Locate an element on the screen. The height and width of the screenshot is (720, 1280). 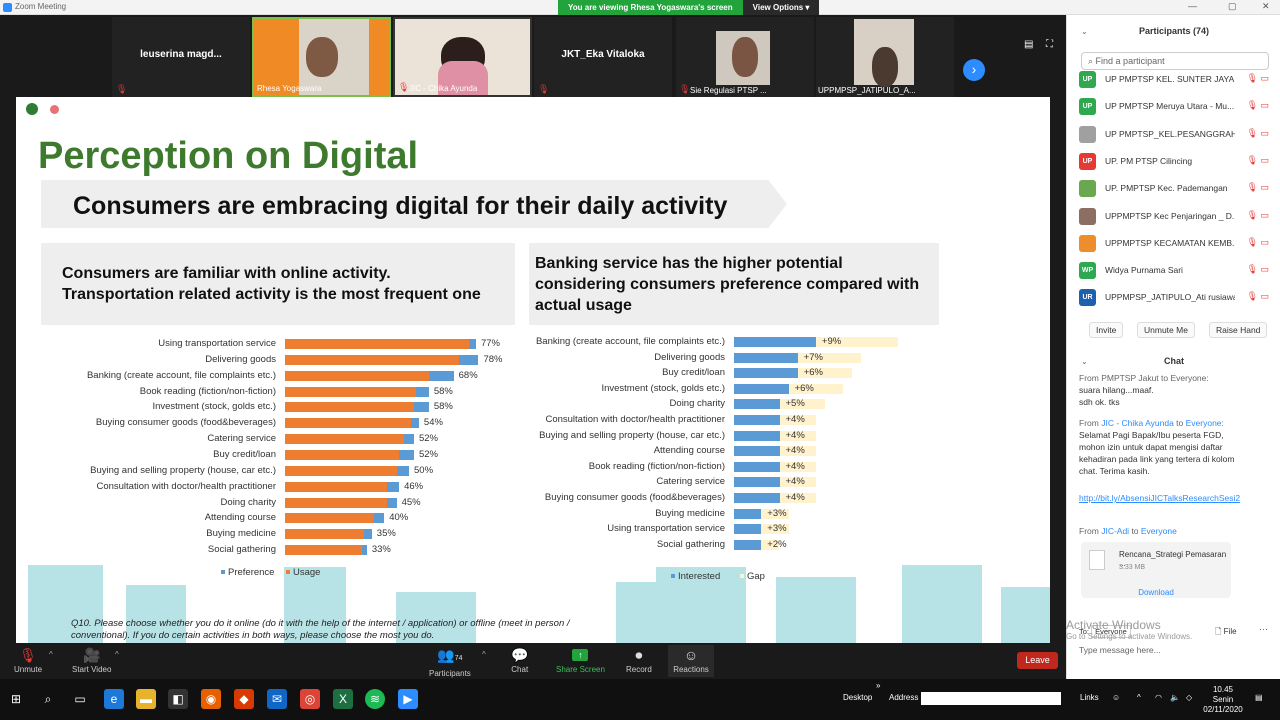
fullscreen-icon: ⛶ is located at coordinates (1049, 44).